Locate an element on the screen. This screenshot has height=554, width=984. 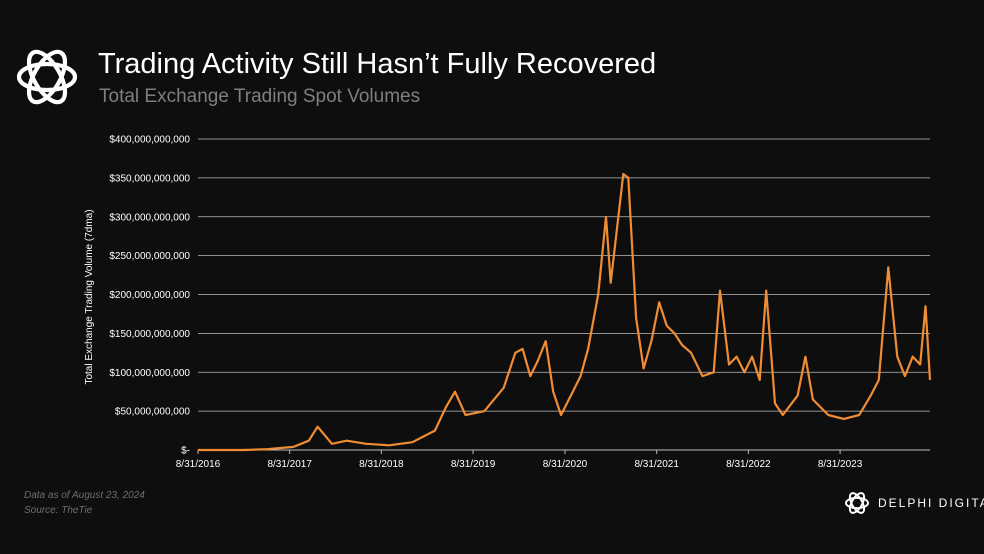
y-tick-label: $150,000,000,000 is located at coordinates (149, 334).